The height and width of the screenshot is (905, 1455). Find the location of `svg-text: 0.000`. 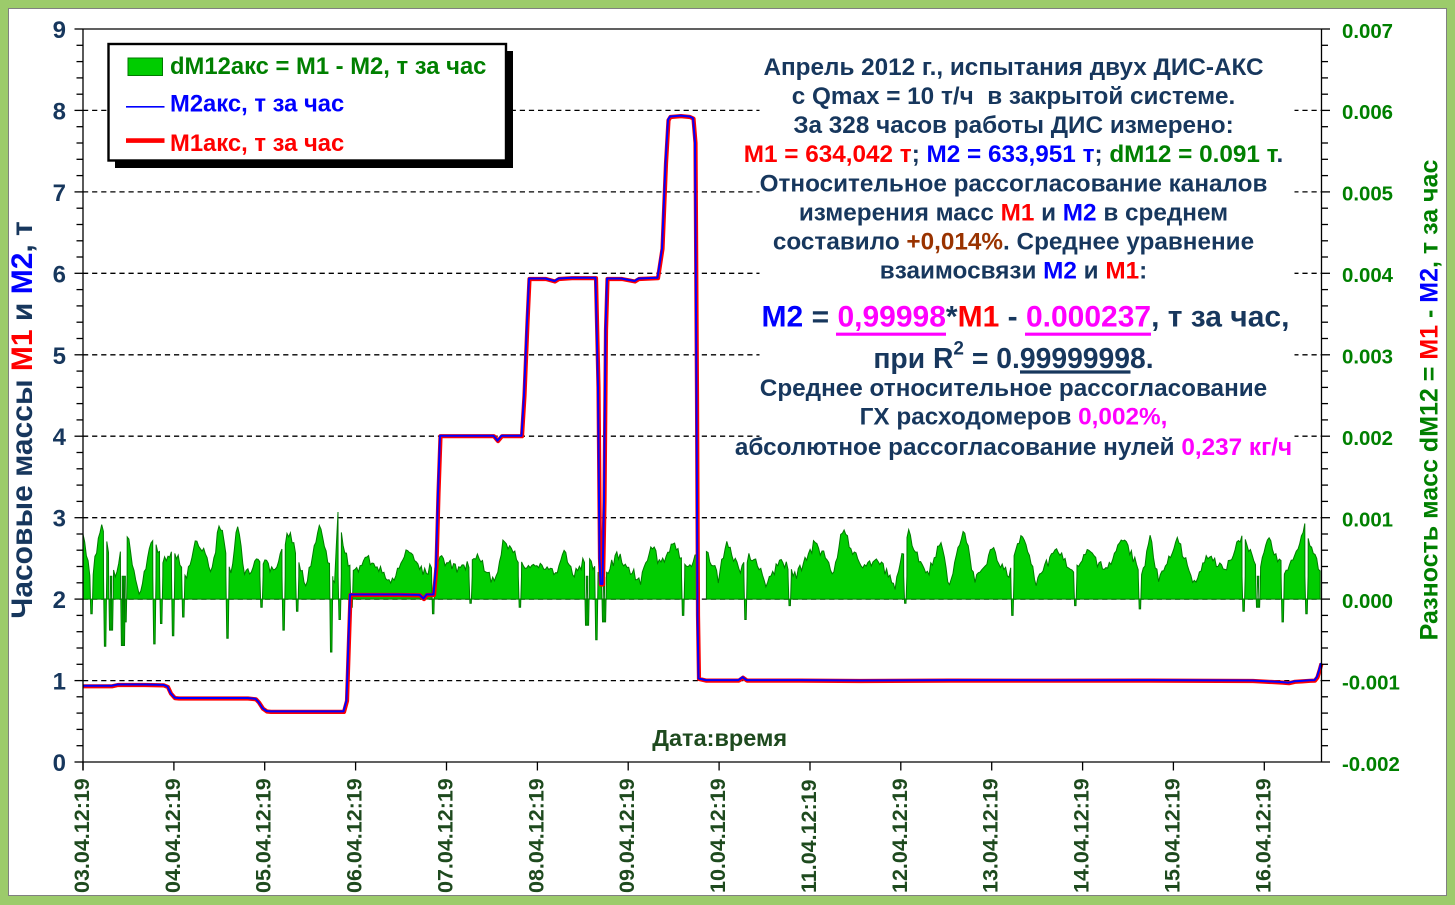

svg-text: 0.000 is located at coordinates (1367, 602).